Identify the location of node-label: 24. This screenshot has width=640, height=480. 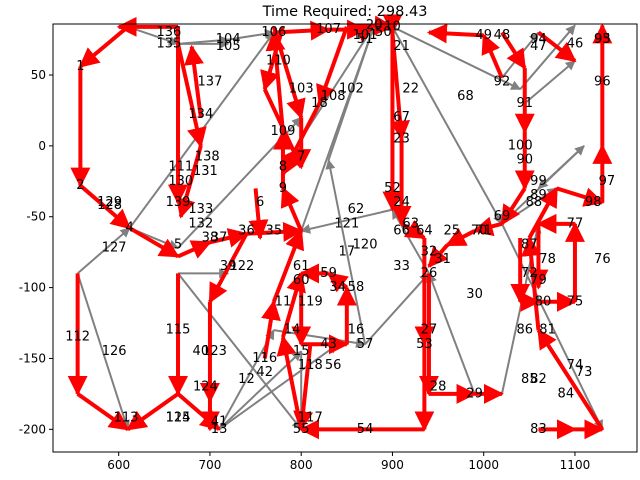
(401, 202).